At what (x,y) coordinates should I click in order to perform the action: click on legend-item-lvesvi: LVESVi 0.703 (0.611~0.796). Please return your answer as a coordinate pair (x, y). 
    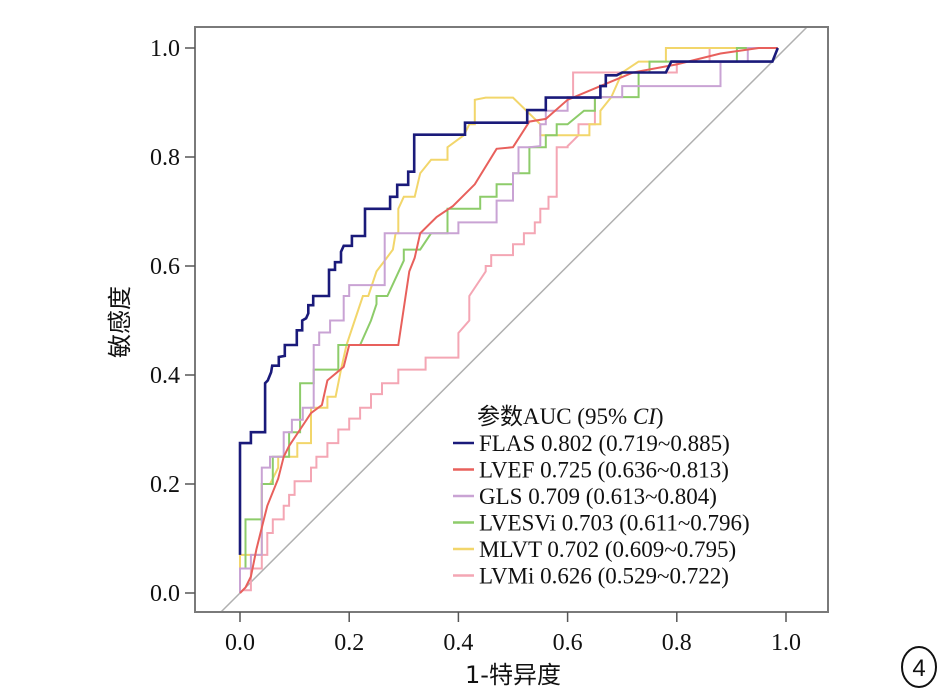
    Looking at the image, I should click on (601, 523).